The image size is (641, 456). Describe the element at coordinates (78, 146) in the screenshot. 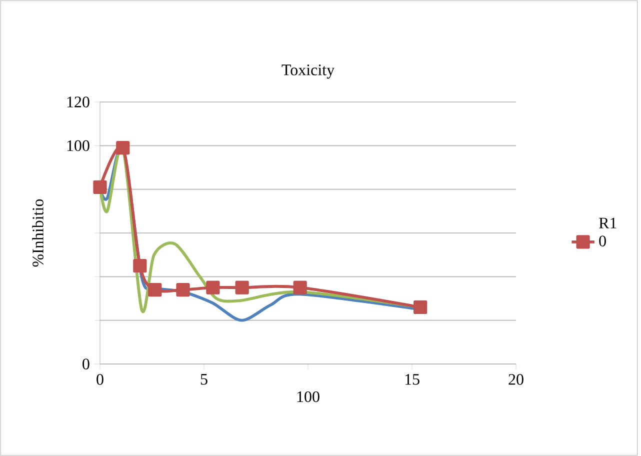

I see `y-tick-label: 100` at that location.